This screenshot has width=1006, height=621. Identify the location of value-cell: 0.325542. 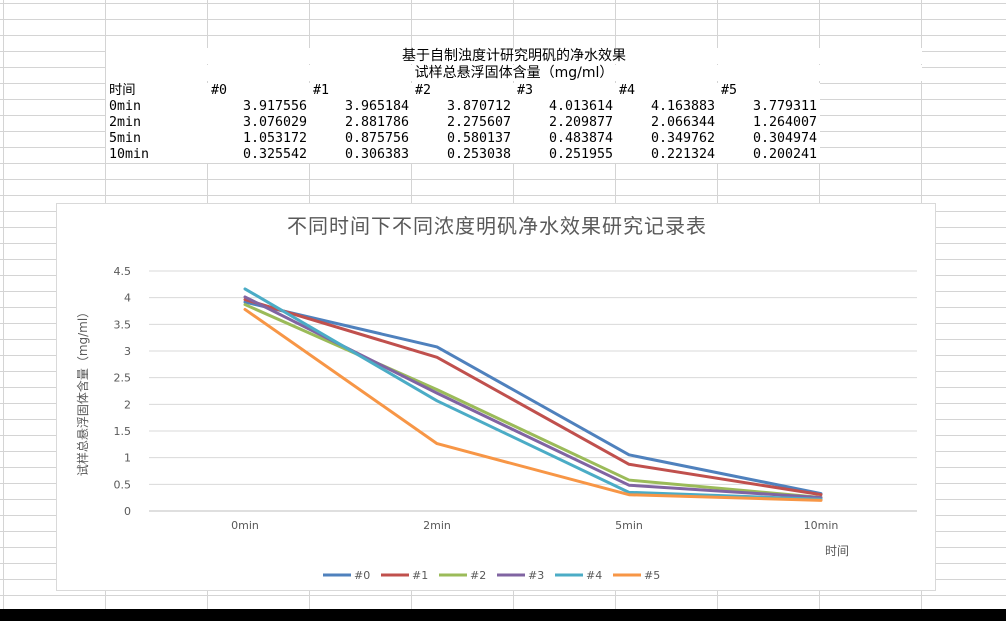
(259, 155).